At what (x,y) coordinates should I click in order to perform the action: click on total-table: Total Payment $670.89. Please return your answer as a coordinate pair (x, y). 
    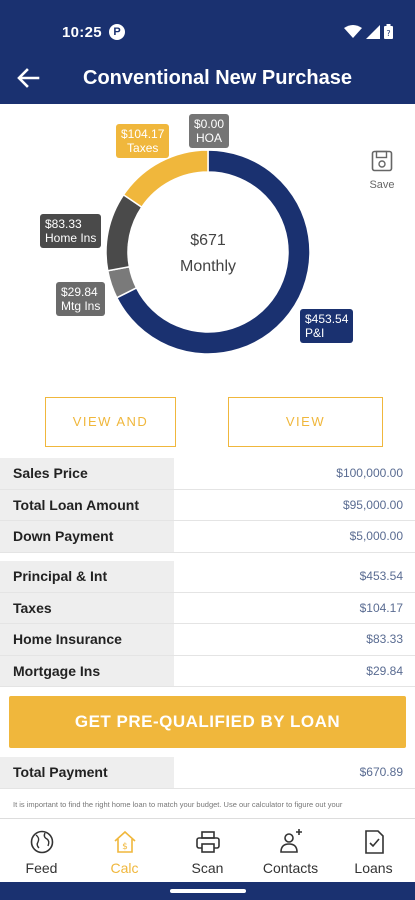
    Looking at the image, I should click on (207, 773).